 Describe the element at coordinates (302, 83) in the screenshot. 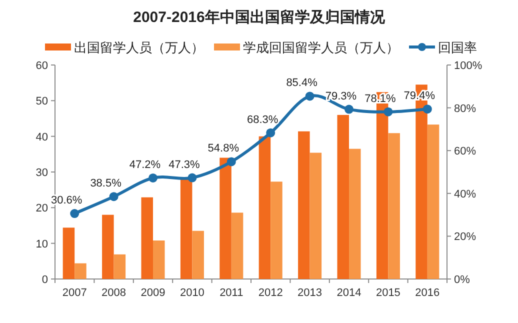

I see `data-label: 85.4%` at that location.